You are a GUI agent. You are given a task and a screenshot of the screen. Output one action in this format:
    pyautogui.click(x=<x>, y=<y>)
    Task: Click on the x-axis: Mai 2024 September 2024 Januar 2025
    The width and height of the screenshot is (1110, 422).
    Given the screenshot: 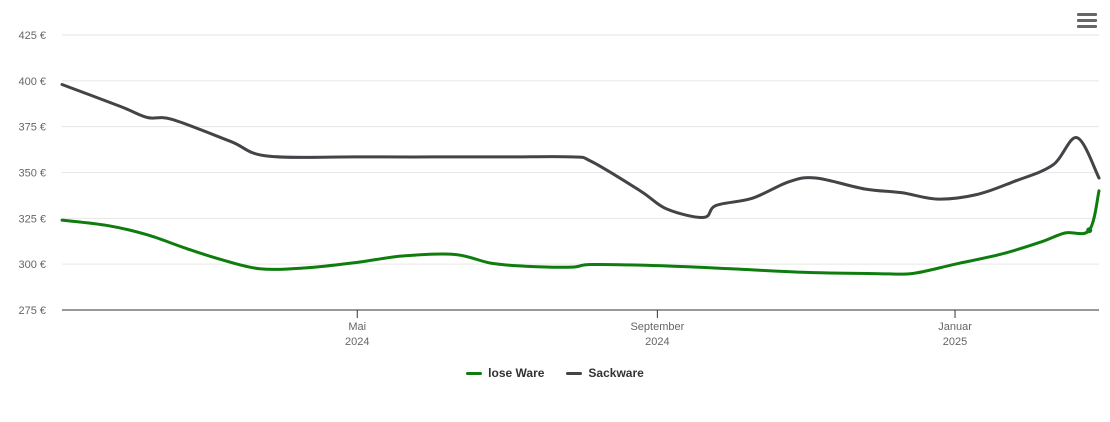 What is the action you would take?
    pyautogui.click(x=580, y=328)
    